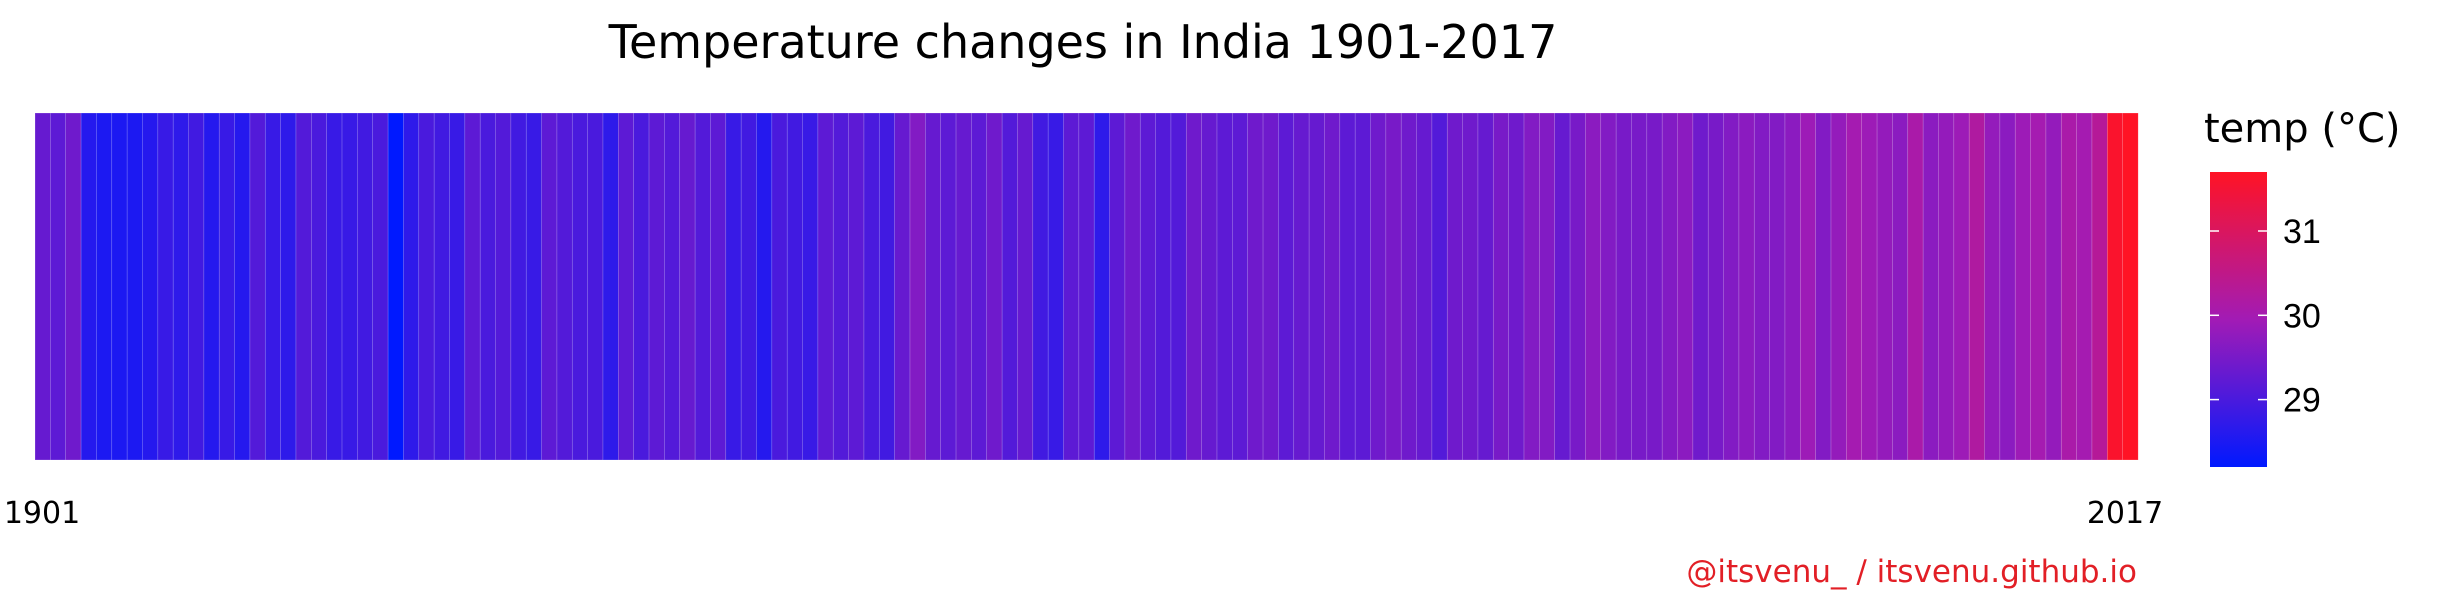 Image resolution: width=2444 pixels, height=602 pixels. I want to click on heatmap-cell-2018, so click(1838, 286).